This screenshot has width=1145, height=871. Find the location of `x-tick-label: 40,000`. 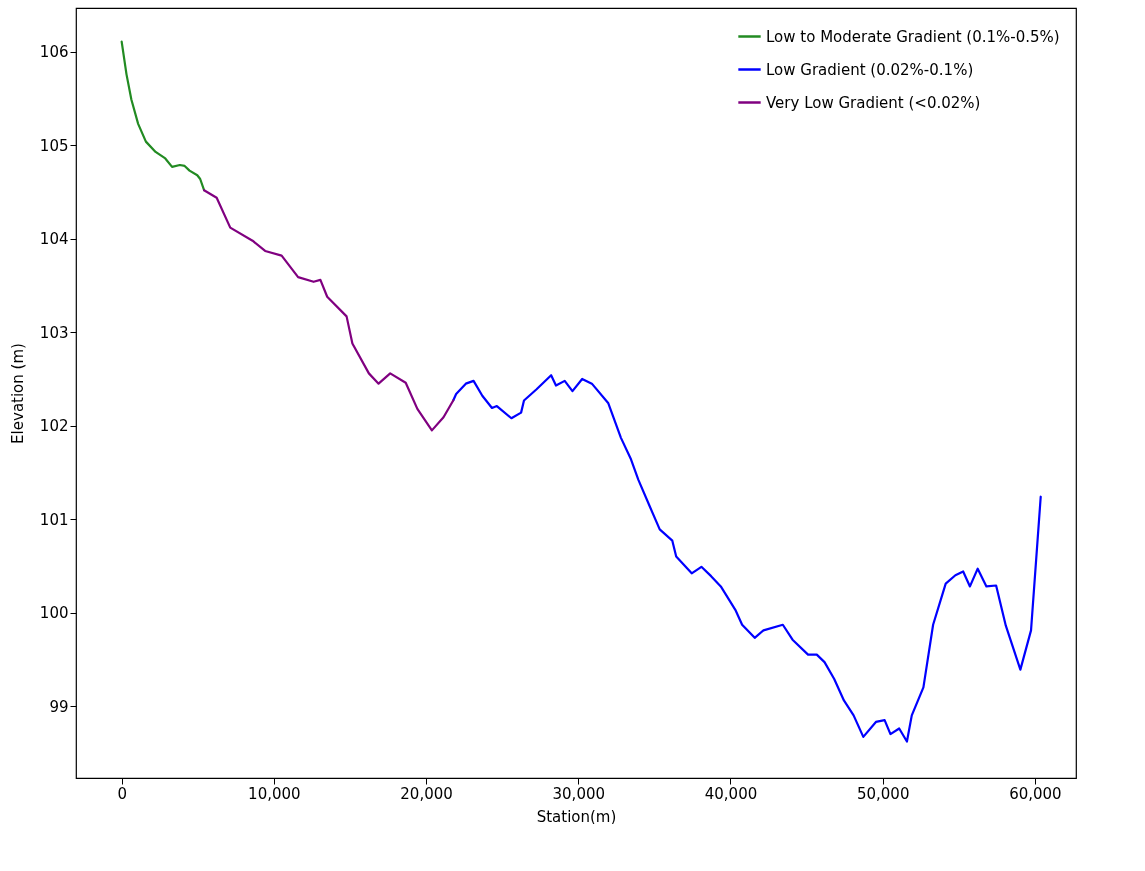

x-tick-label: 40,000 is located at coordinates (731, 793).